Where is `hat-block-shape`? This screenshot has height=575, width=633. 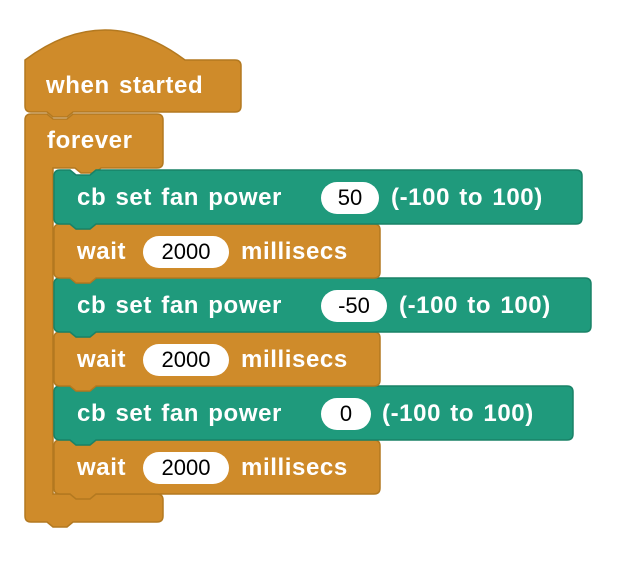 hat-block-shape is located at coordinates (133, 73).